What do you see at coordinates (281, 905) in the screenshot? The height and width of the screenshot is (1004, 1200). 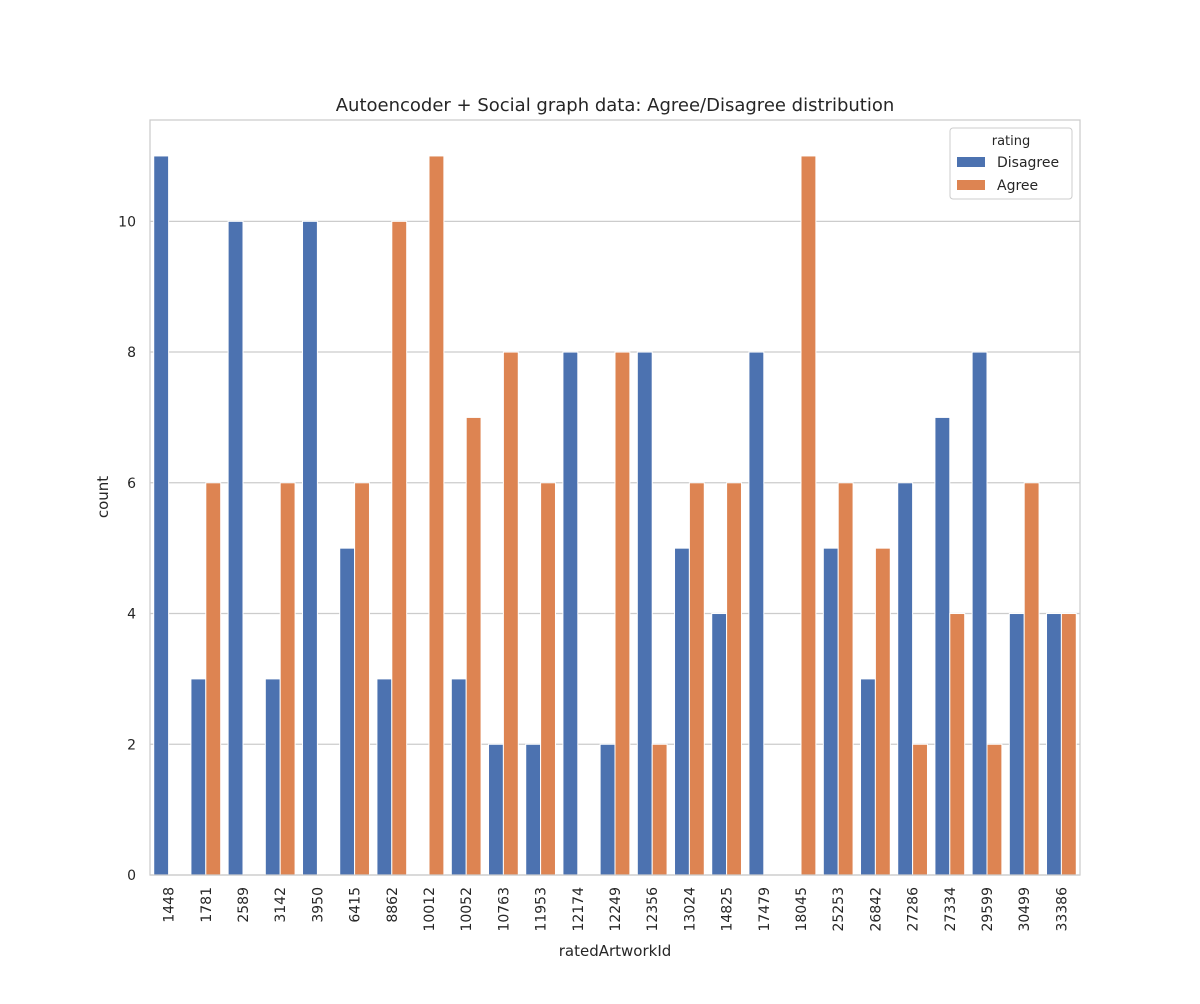 I see `x-tick-label: 3142` at bounding box center [281, 905].